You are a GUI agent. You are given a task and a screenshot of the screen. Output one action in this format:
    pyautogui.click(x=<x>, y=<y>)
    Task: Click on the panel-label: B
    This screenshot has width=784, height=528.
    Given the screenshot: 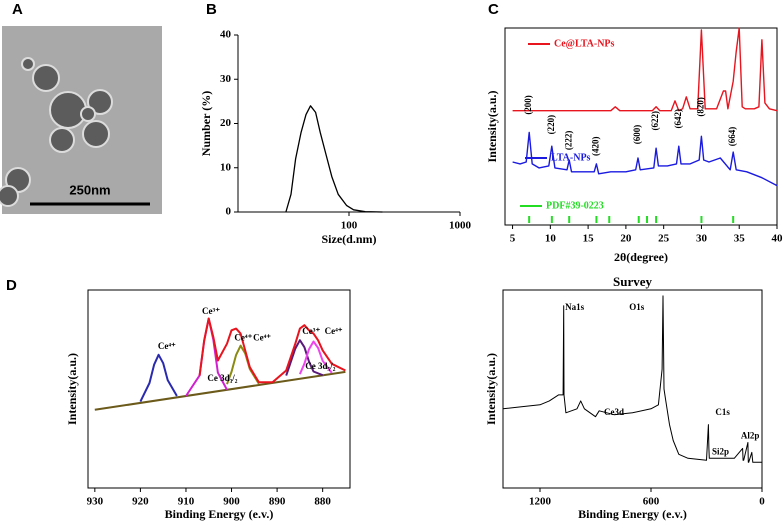 What is the action you would take?
    pyautogui.click(x=211, y=9)
    